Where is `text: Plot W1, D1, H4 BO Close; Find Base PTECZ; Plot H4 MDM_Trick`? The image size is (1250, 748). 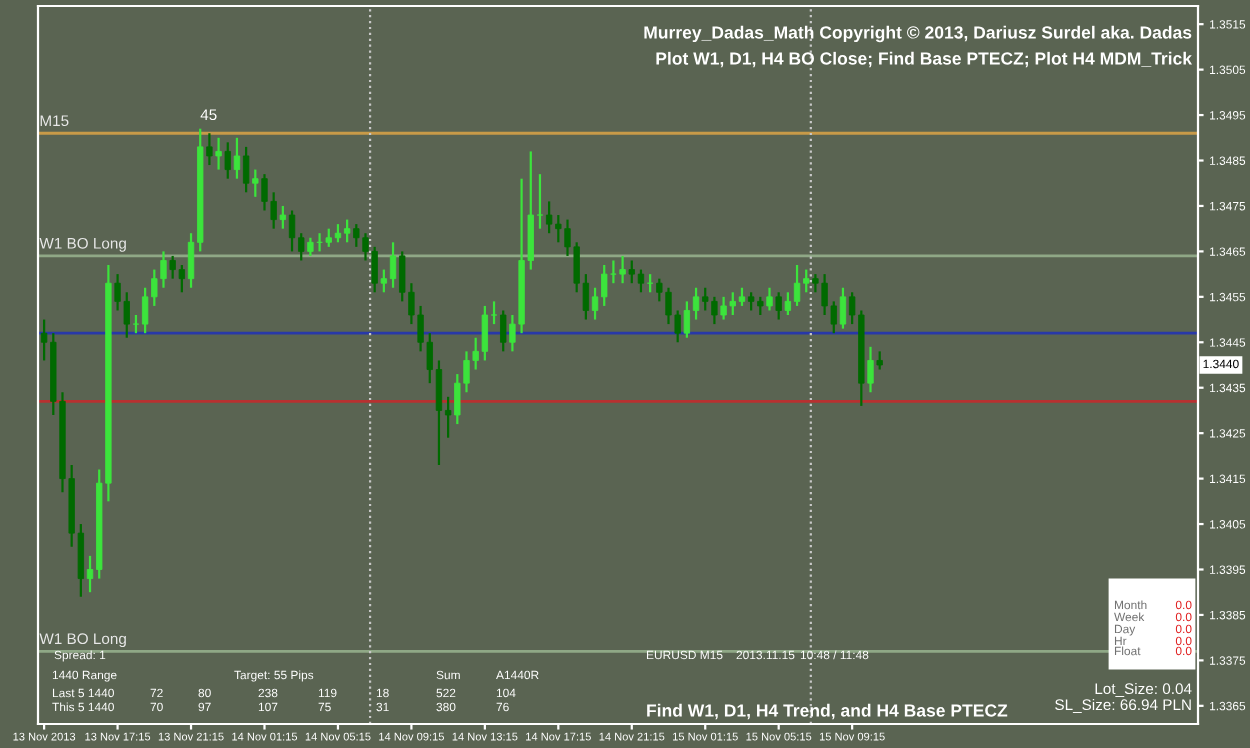
text: Plot W1, D1, H4 BO Close; Find Base PTECZ; Plot H4 MDM_Trick is located at coordinates (924, 59).